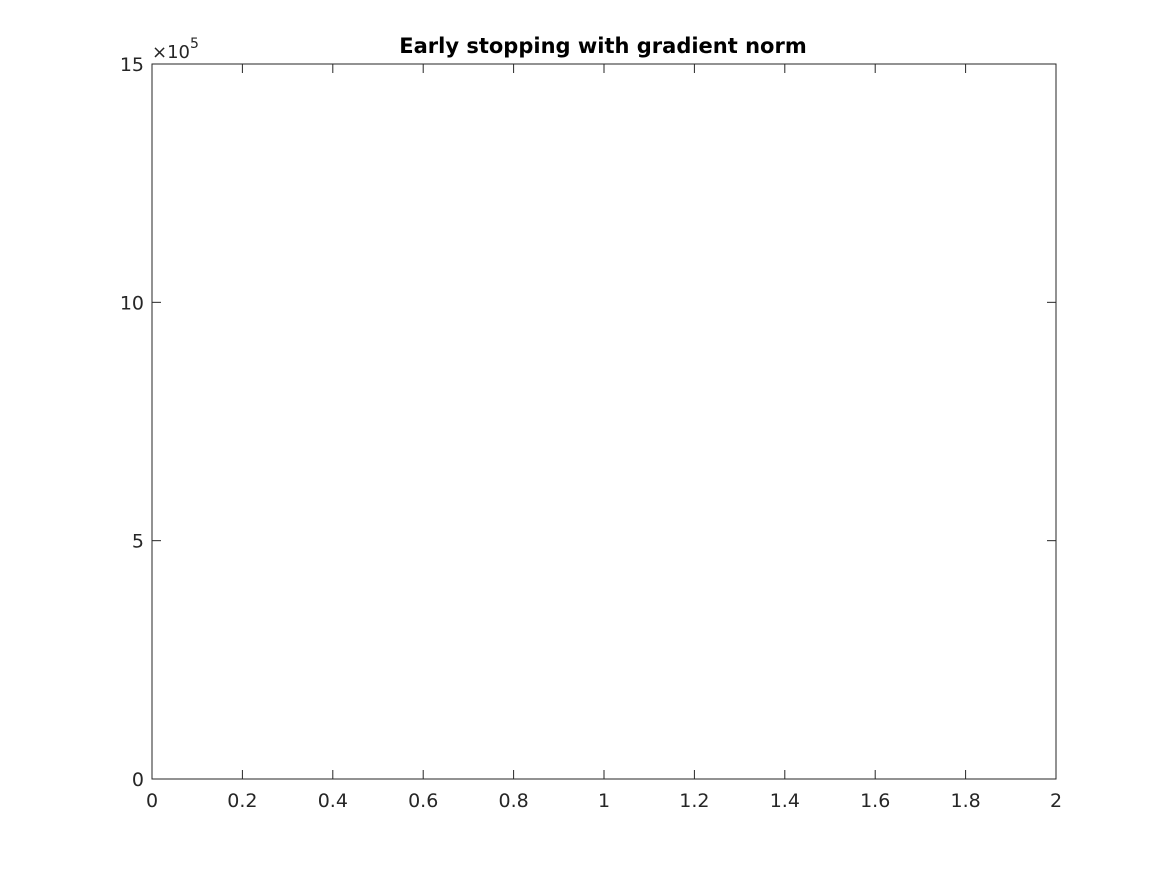  What do you see at coordinates (333, 801) in the screenshot?
I see `x-tick-label: 0.4` at bounding box center [333, 801].